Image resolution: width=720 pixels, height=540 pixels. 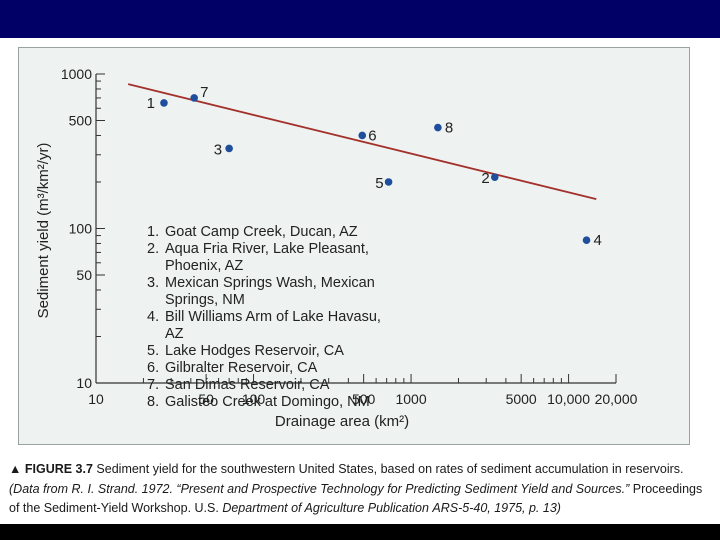 I want to click on x-tick-label: 10,000, so click(x=568, y=399).